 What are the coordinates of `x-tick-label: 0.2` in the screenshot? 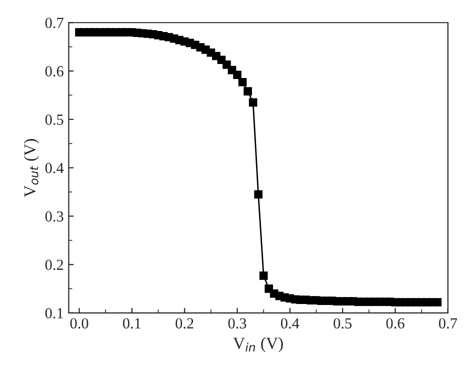 It's located at (185, 323).